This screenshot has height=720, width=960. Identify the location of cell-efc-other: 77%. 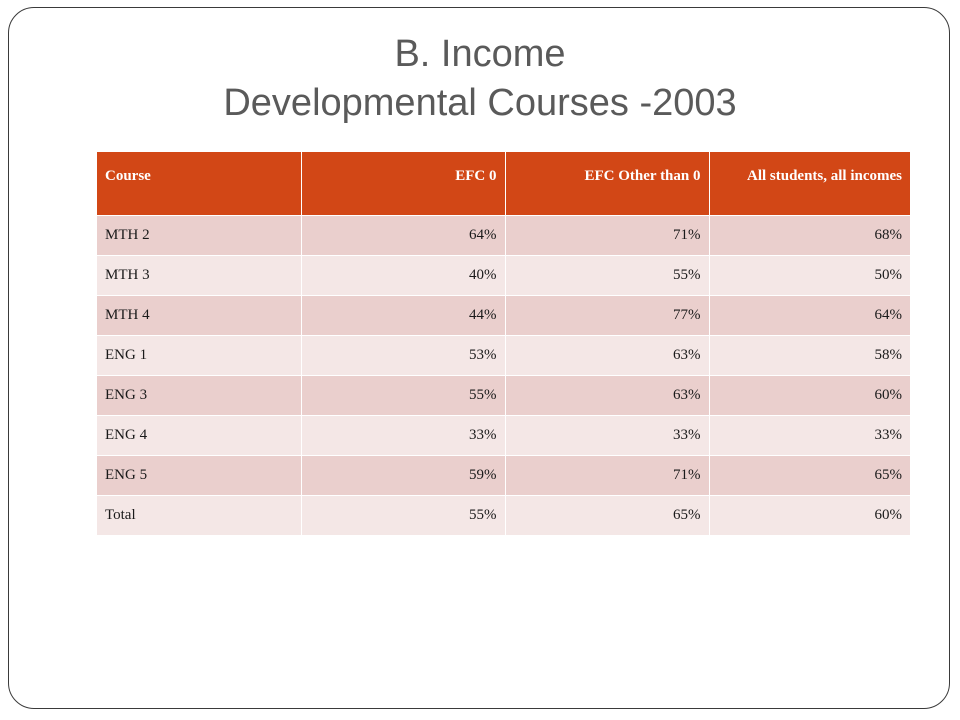
(606, 314).